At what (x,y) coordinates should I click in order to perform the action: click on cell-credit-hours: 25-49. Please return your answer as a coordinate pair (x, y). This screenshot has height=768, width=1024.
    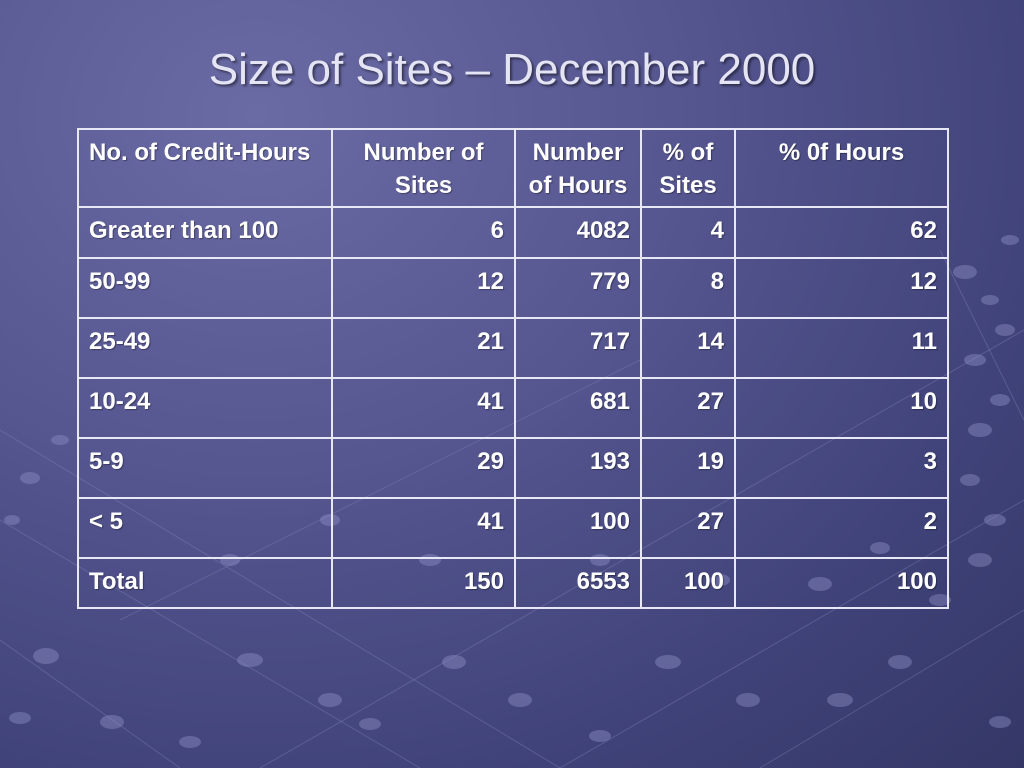
    Looking at the image, I should click on (205, 348).